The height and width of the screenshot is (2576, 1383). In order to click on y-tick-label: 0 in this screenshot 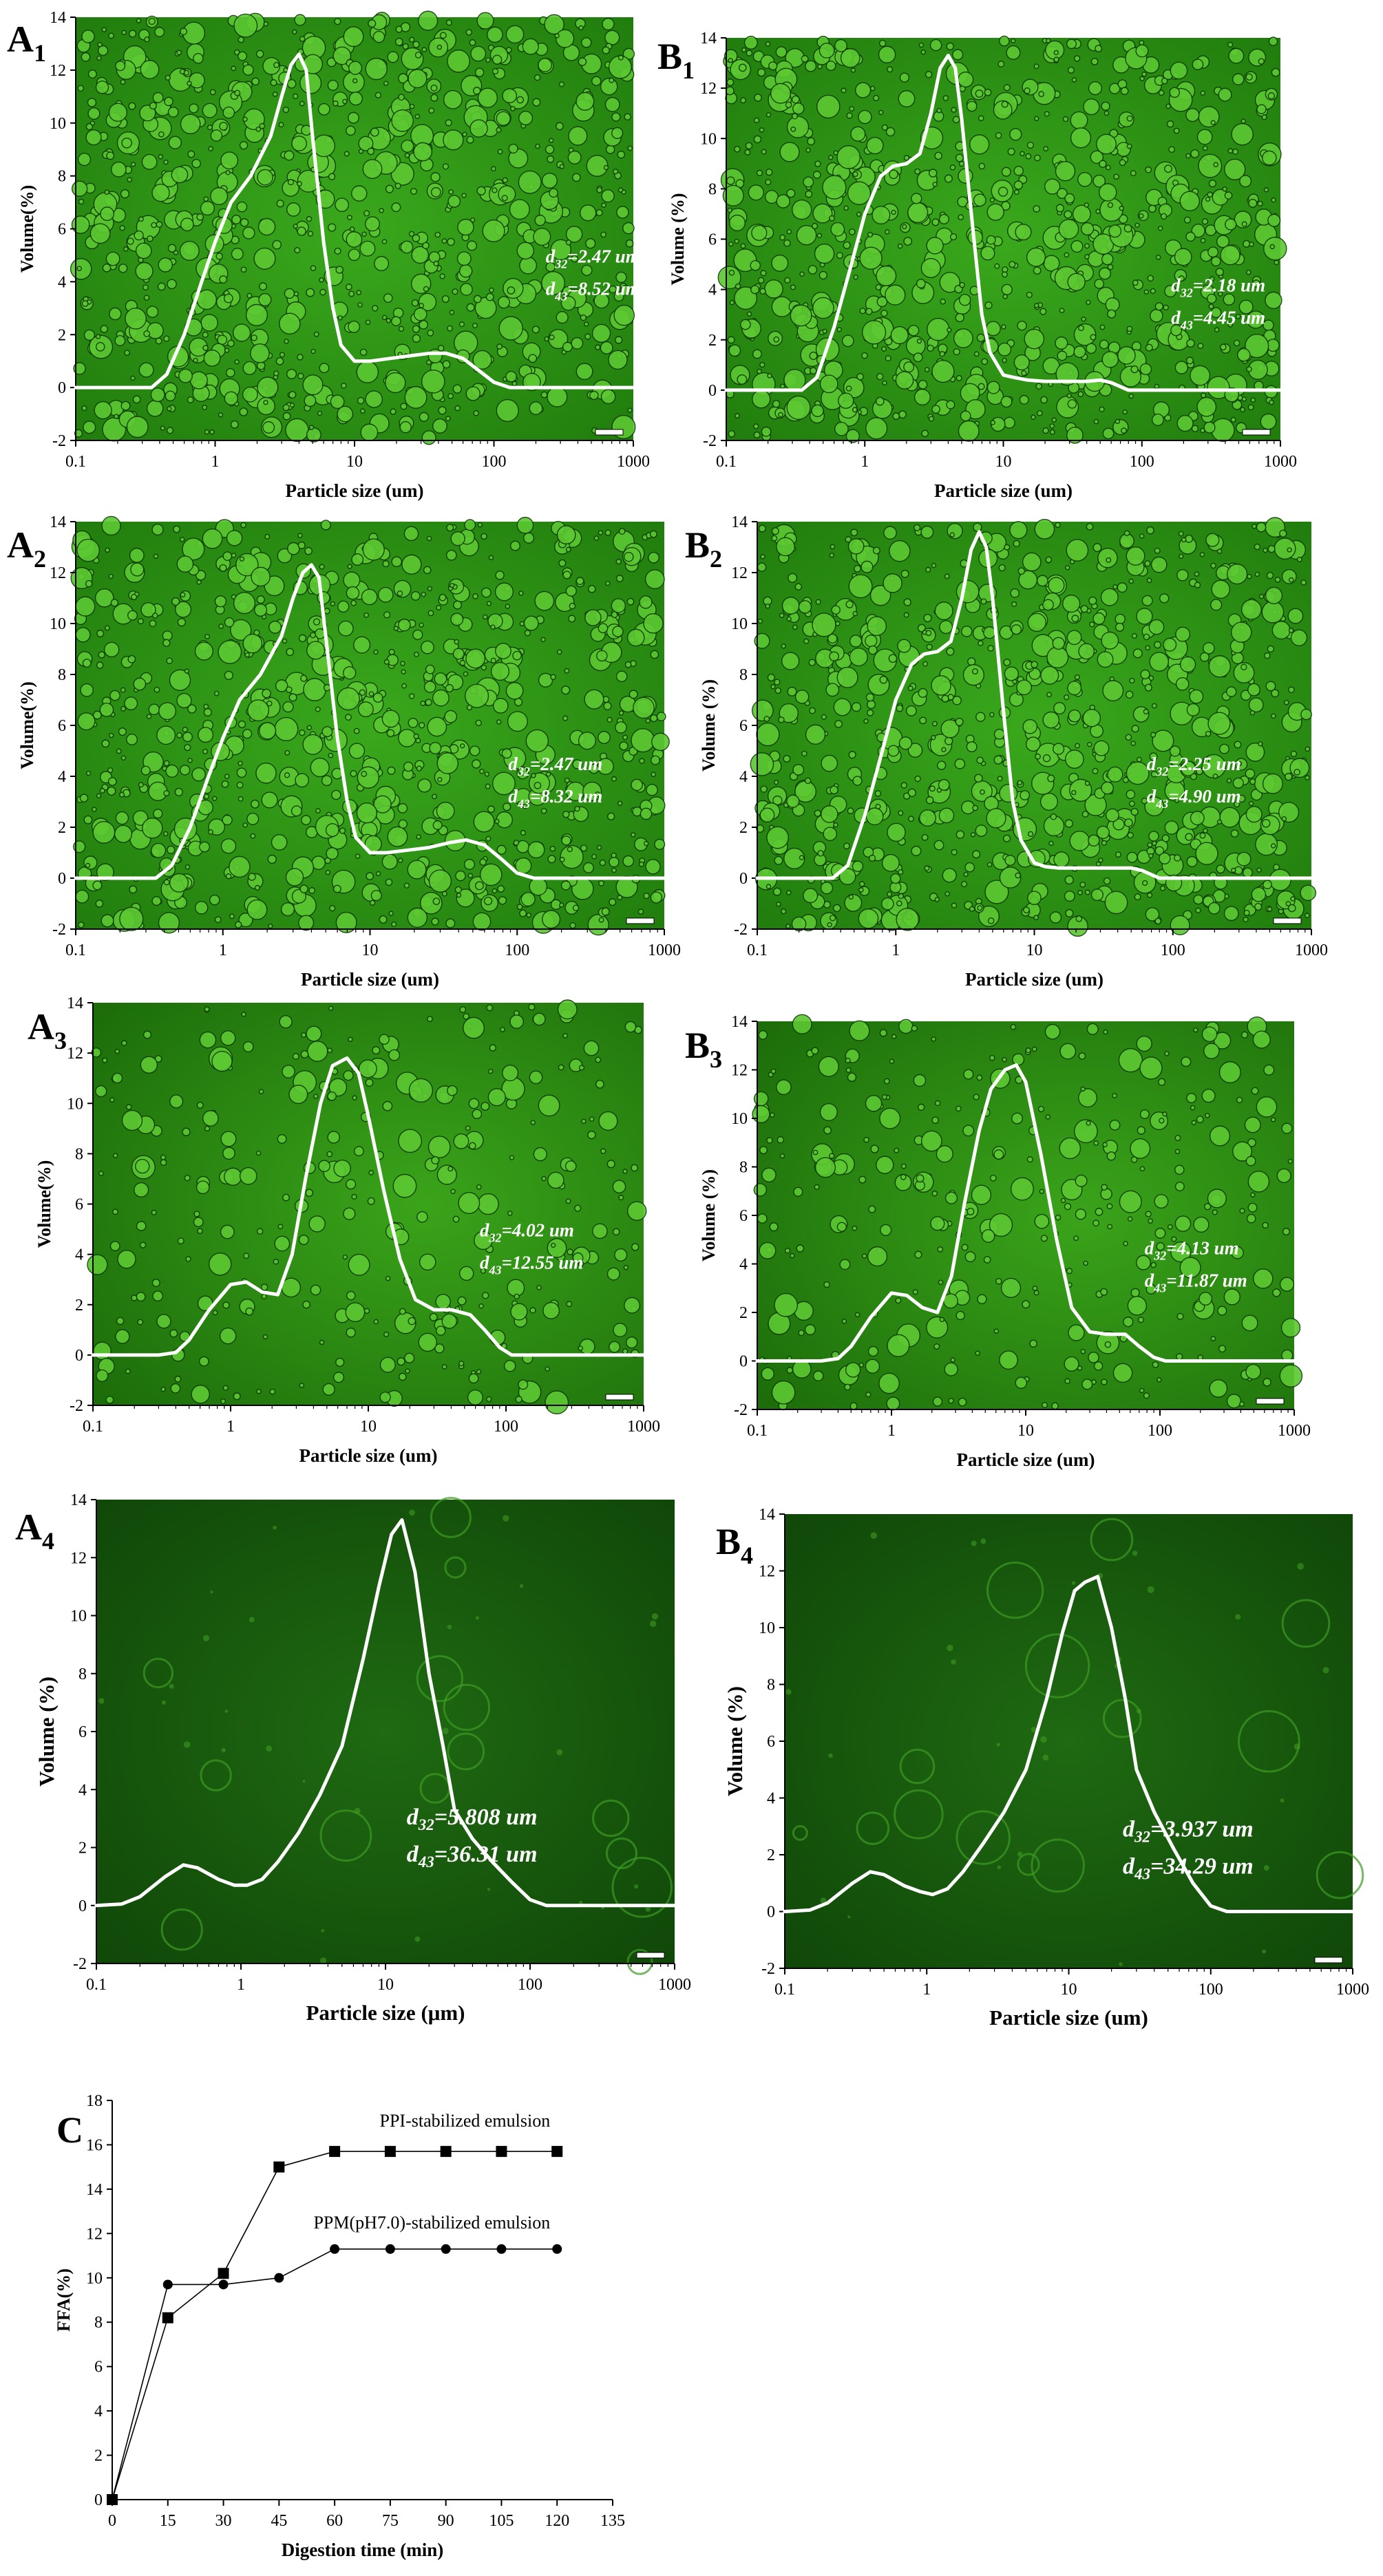, I will do `click(744, 879)`.